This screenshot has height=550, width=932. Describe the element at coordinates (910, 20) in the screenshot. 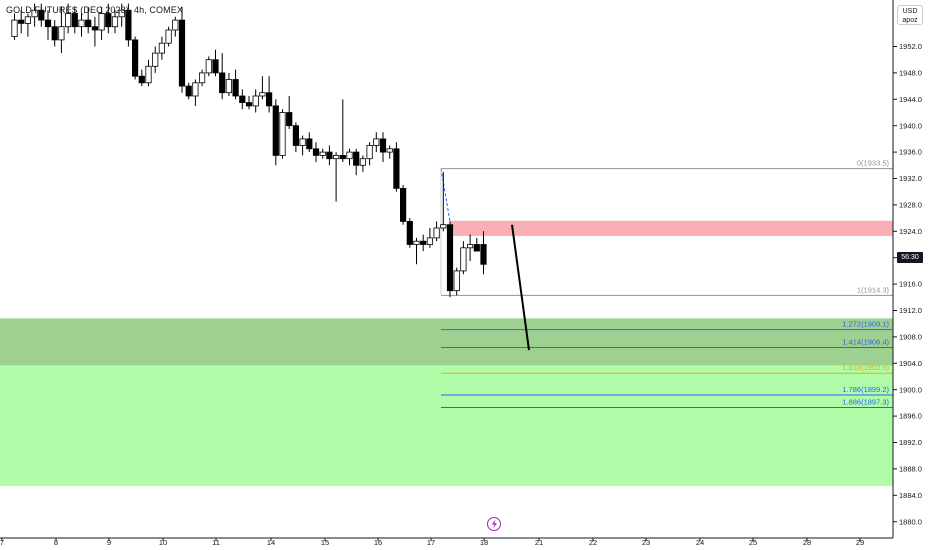

I see `currency-sub-label: apoz` at that location.